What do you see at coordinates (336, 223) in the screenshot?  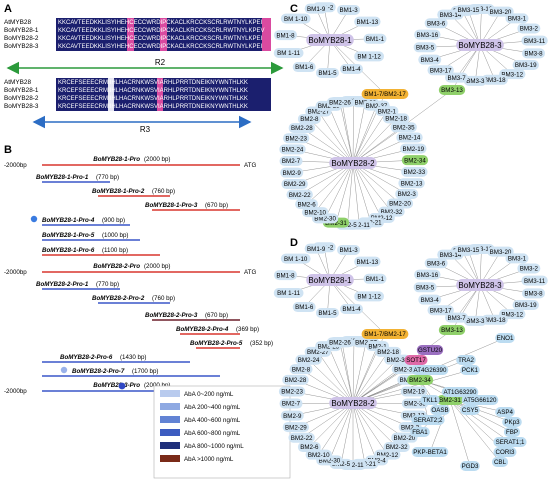 I see `target-node: BM2-31` at bounding box center [336, 223].